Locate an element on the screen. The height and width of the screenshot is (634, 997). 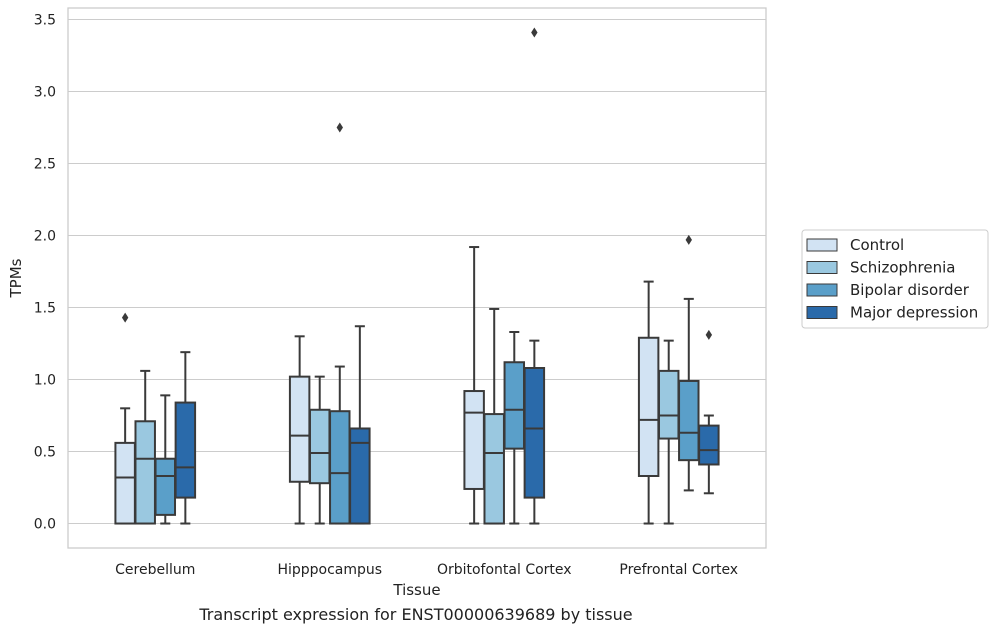
y-axis-label: TPMs is located at coordinates (16, 278).